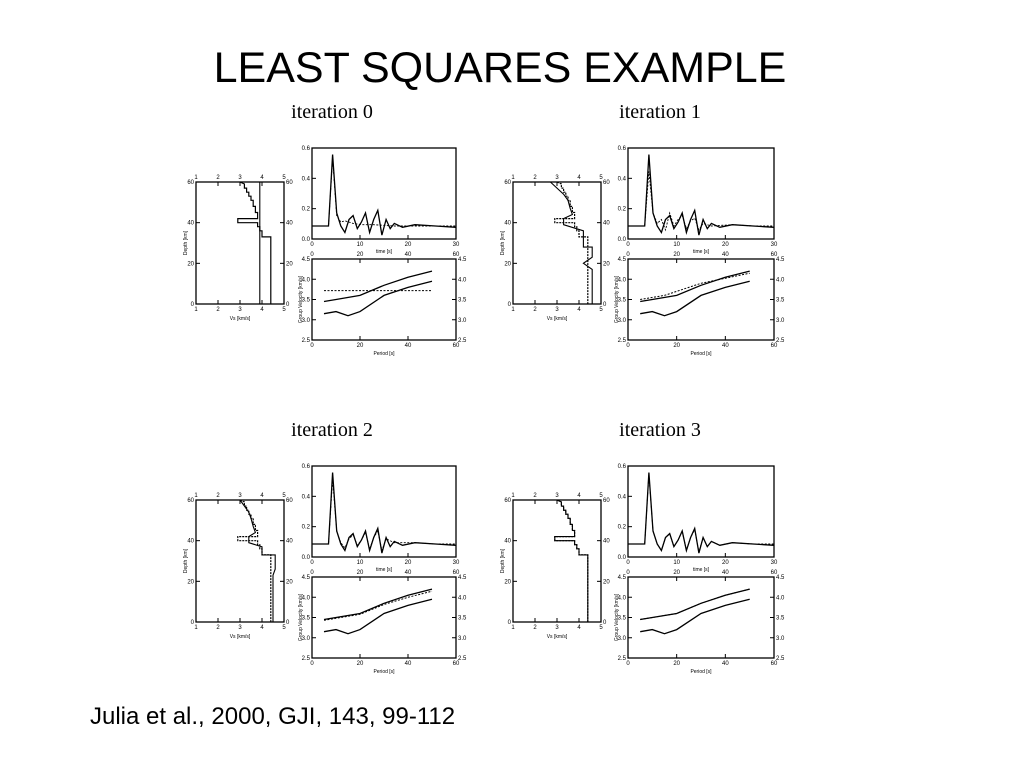  Describe the element at coordinates (306, 558) in the screenshot. I see `receiver-plot-ytick-label: 0.0` at that location.